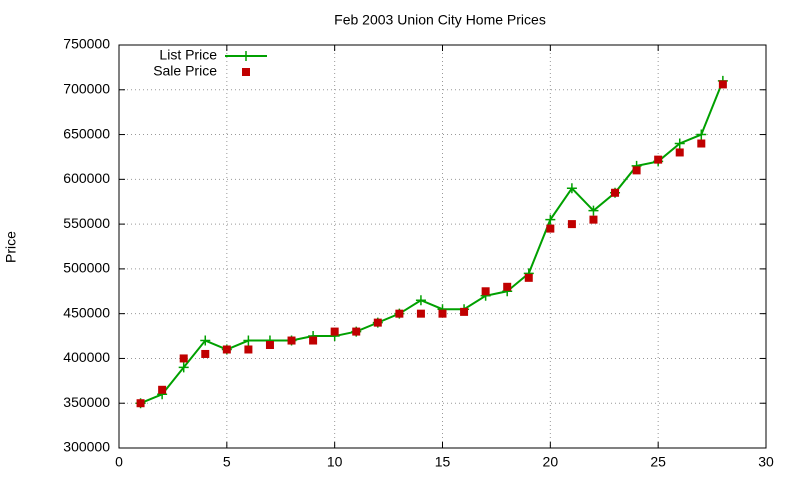 This screenshot has height=480, width=800. Describe the element at coordinates (86, 312) in the screenshot. I see `y-tick-label: 450000` at that location.